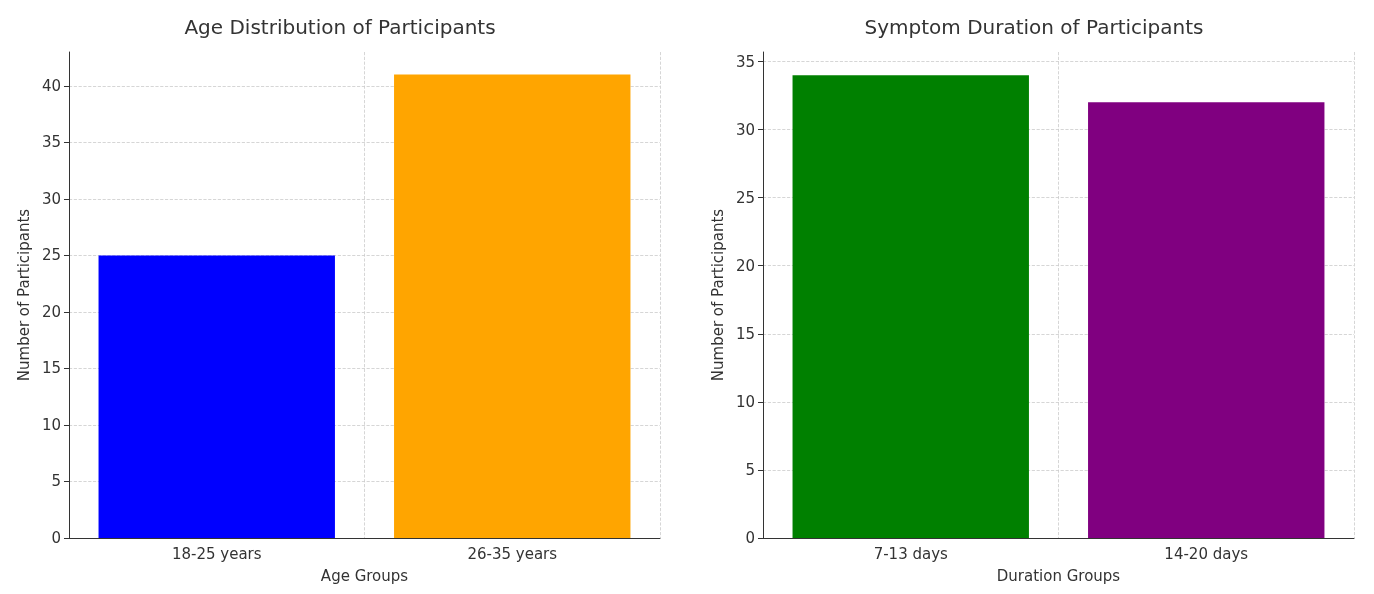 The height and width of the screenshot is (594, 1374). Describe the element at coordinates (1034, 27) in the screenshot. I see `chart-title: Symptom Duration of Participants` at that location.